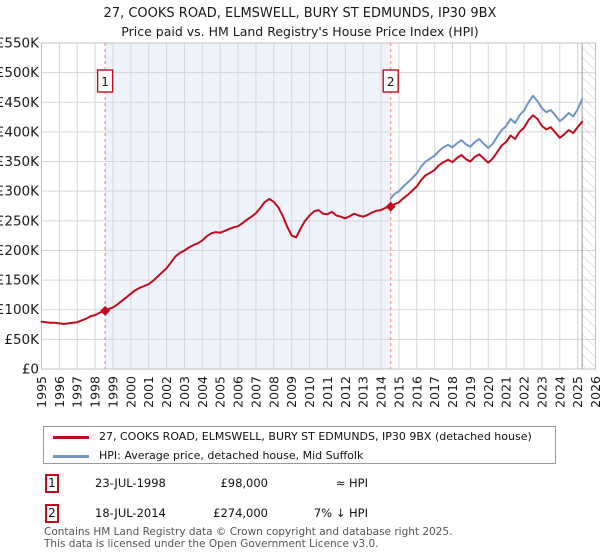 The image size is (600, 560). Describe the element at coordinates (20, 221) in the screenshot. I see `svg-text: £250K` at that location.